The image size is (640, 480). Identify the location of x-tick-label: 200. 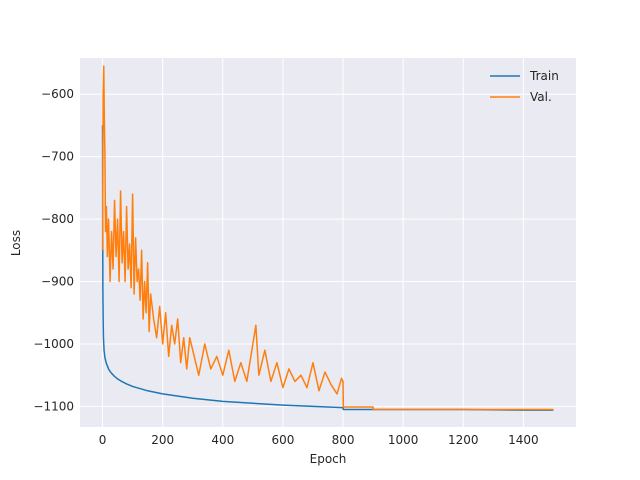
(162, 440).